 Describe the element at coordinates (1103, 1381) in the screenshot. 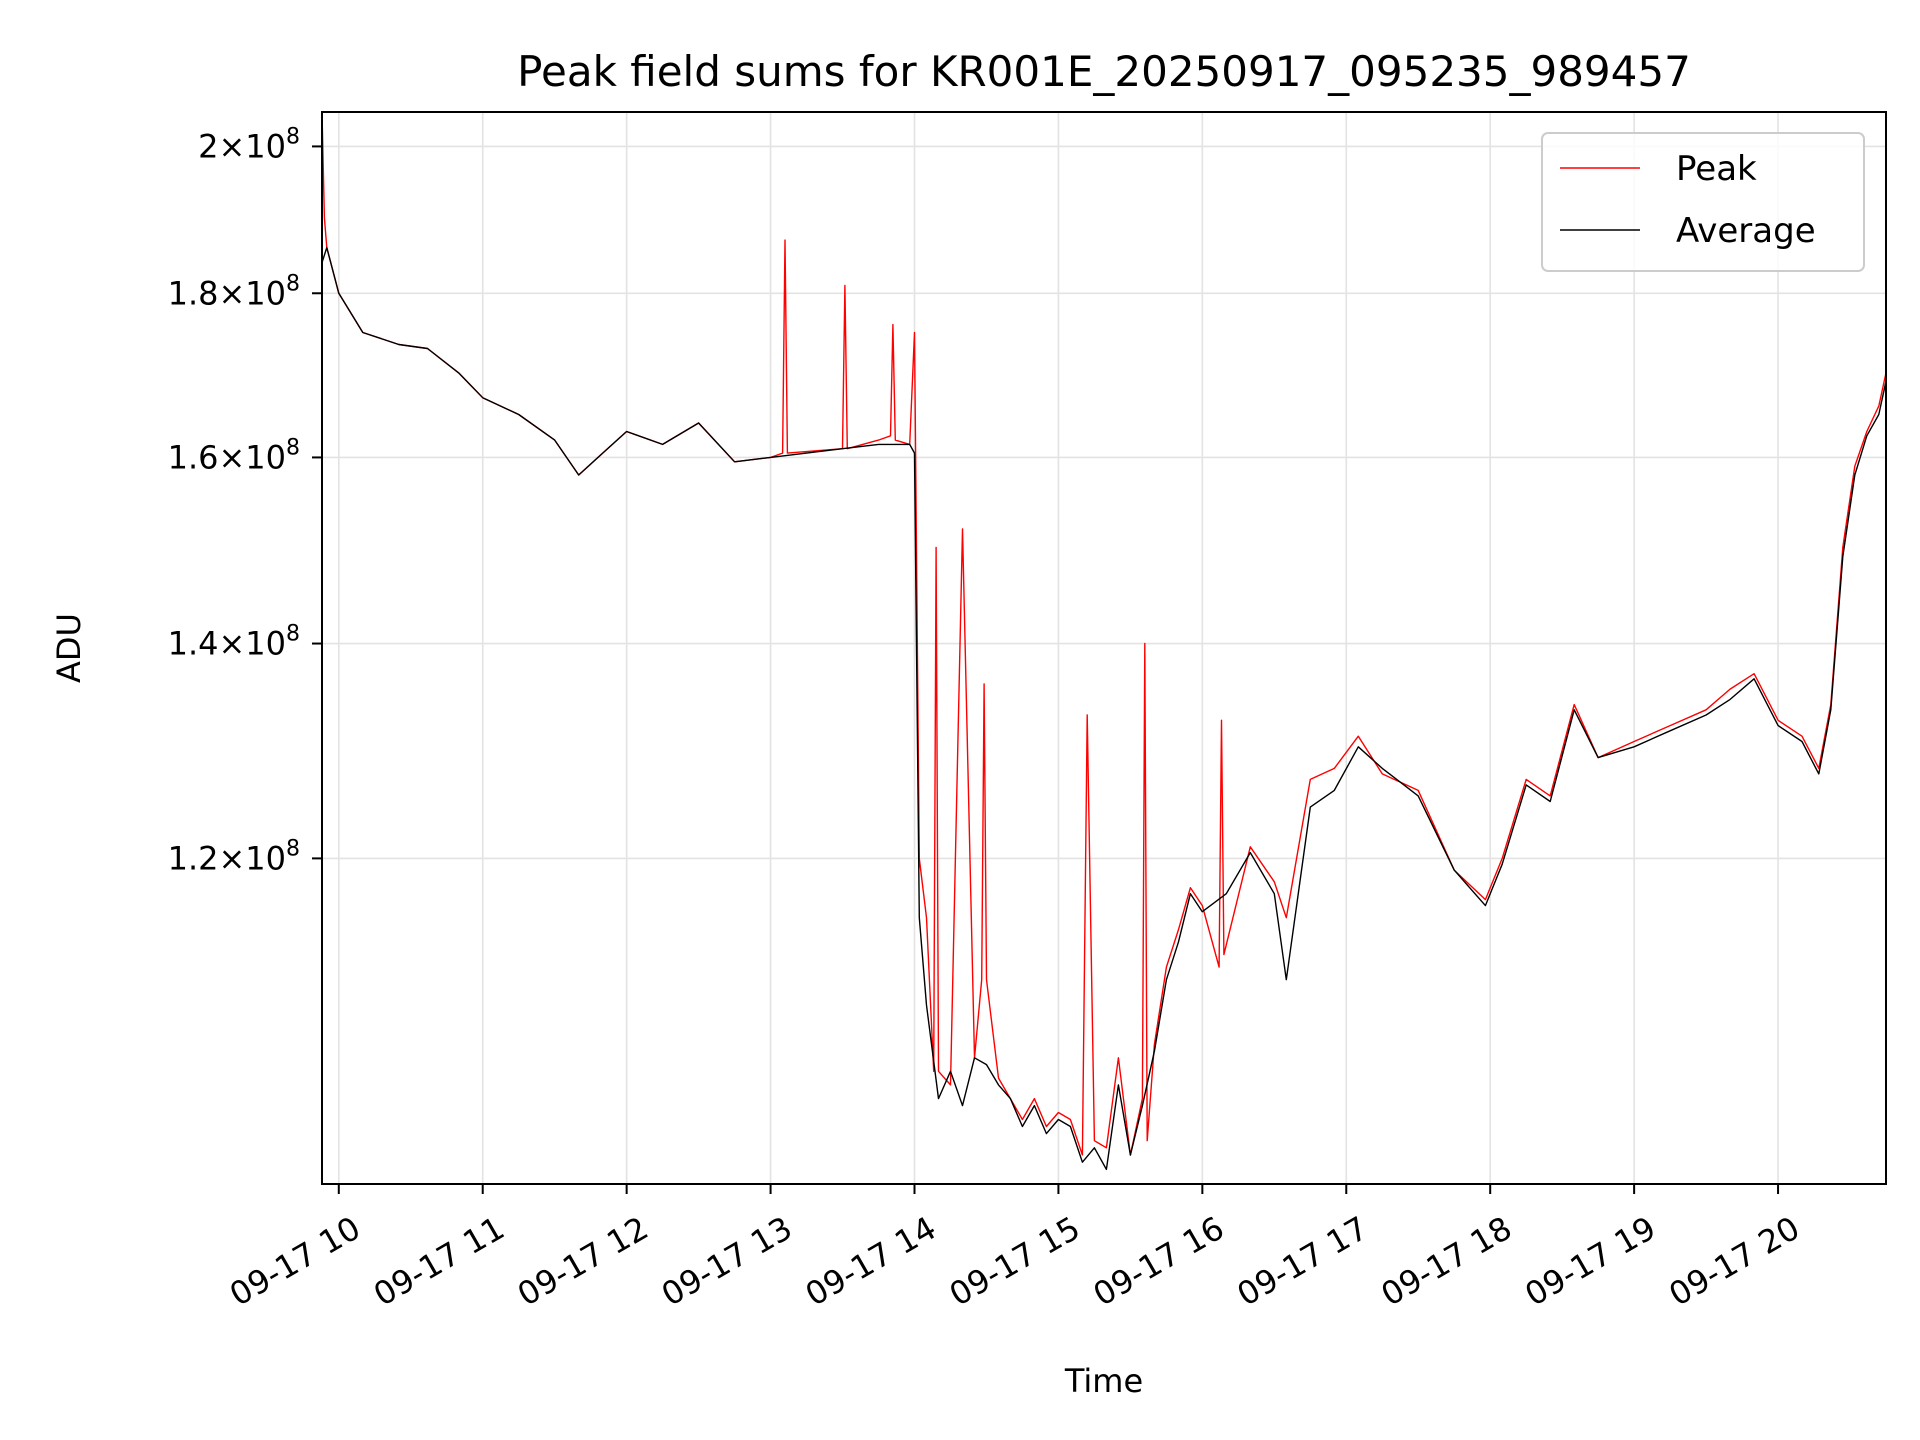

I see `x-axis-label: Time` at that location.